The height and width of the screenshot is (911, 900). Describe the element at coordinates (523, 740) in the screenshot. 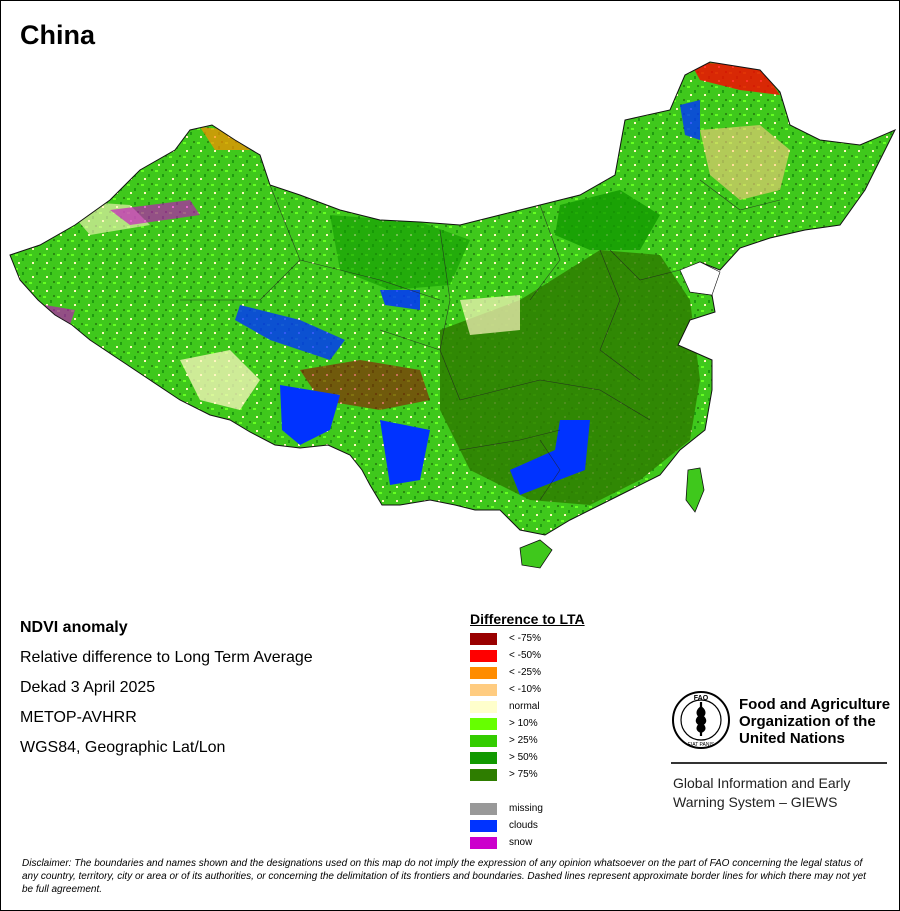

I see `legend-label: > 25%` at that location.